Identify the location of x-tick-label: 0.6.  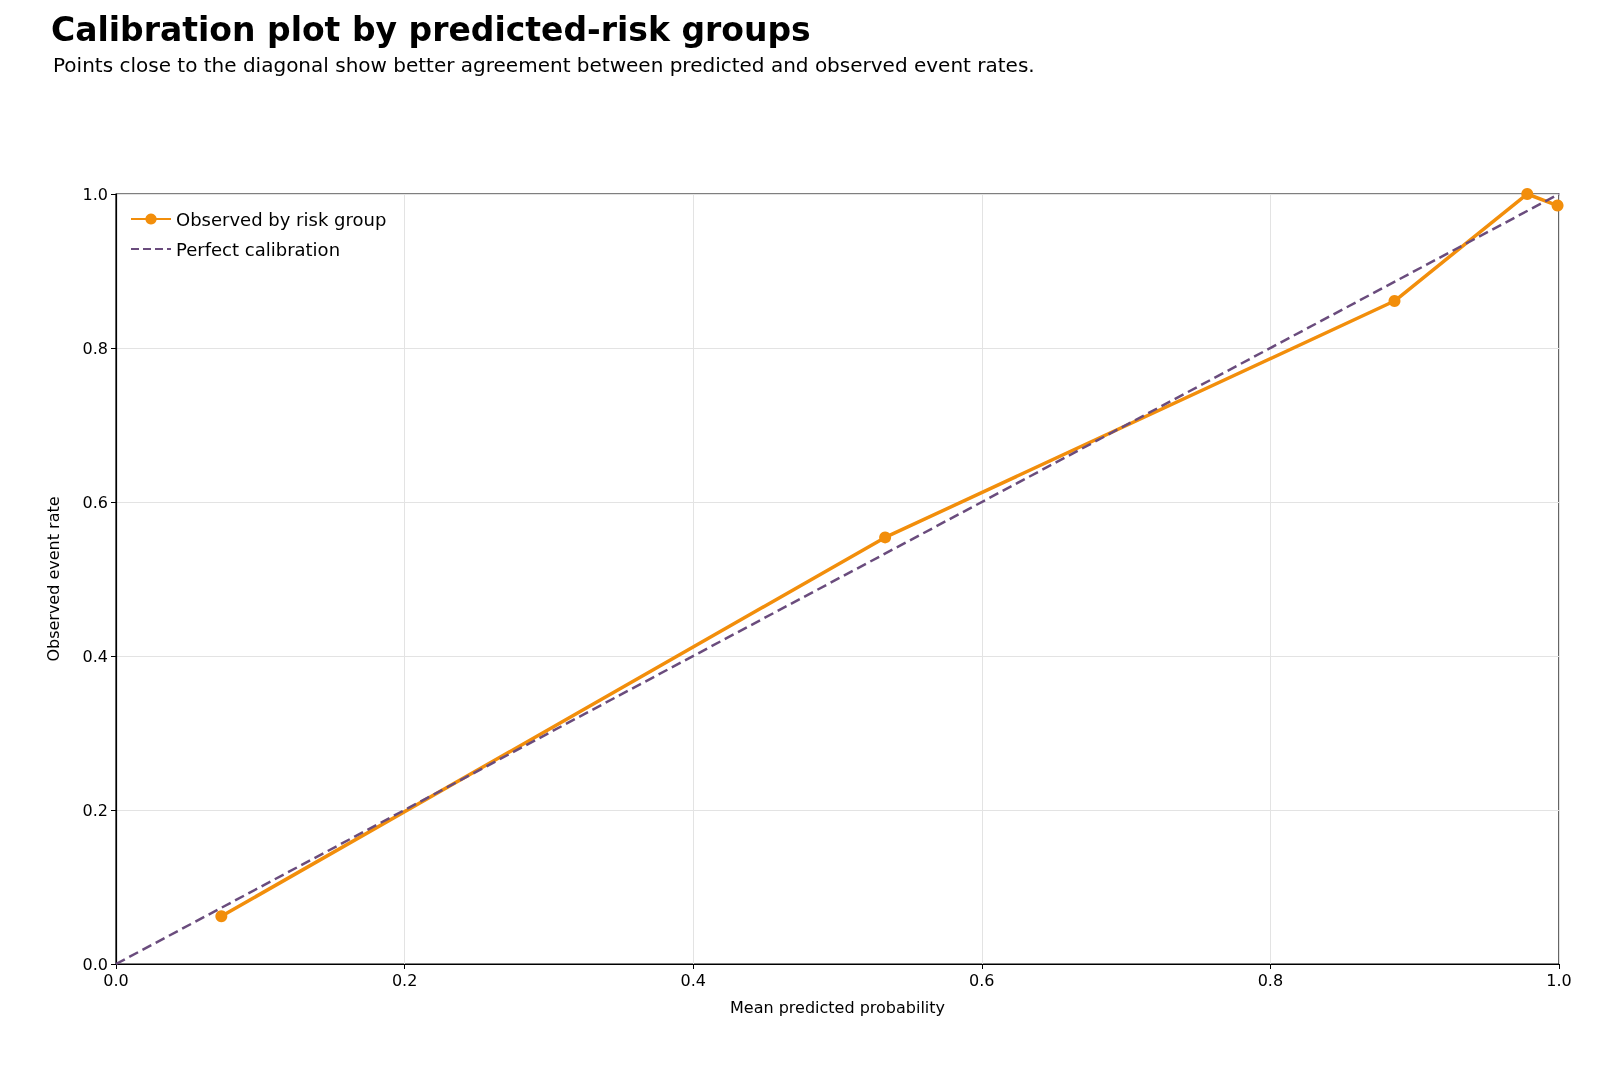
(982, 980).